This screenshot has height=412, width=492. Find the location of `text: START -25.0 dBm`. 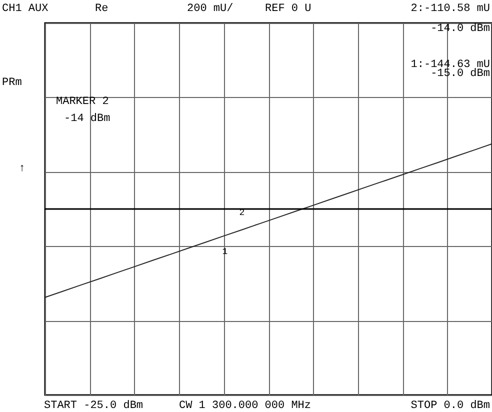

text: START -25.0 dBm is located at coordinates (94, 406).